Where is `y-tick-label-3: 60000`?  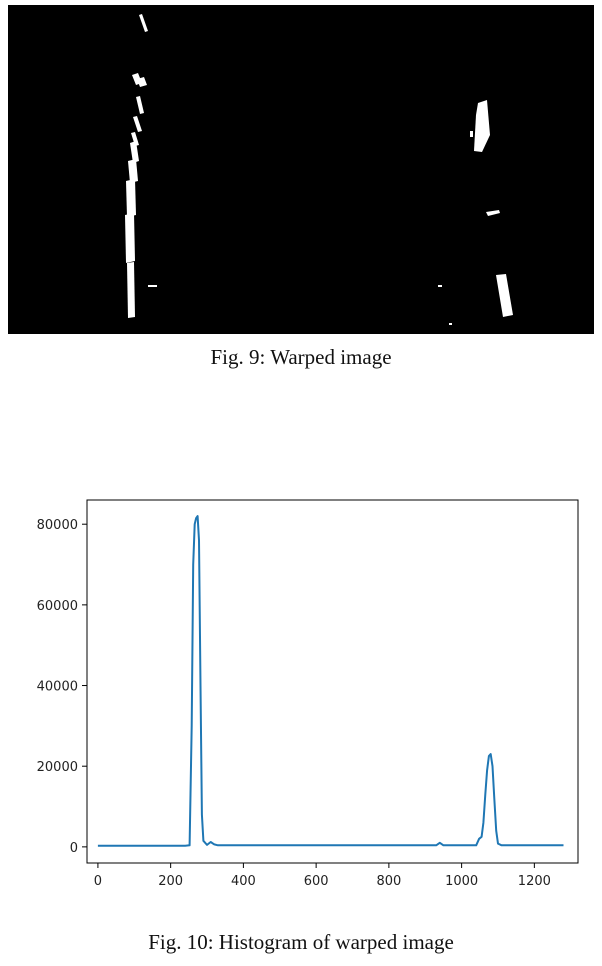
y-tick-label-3: 60000 is located at coordinates (57, 606).